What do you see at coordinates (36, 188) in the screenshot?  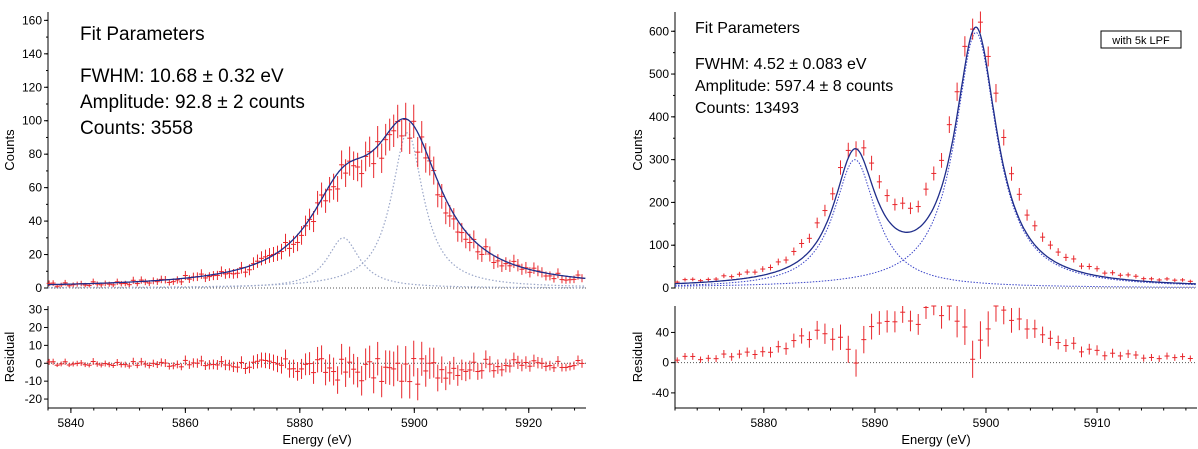 I see `y-tick-label-top: 60` at bounding box center [36, 188].